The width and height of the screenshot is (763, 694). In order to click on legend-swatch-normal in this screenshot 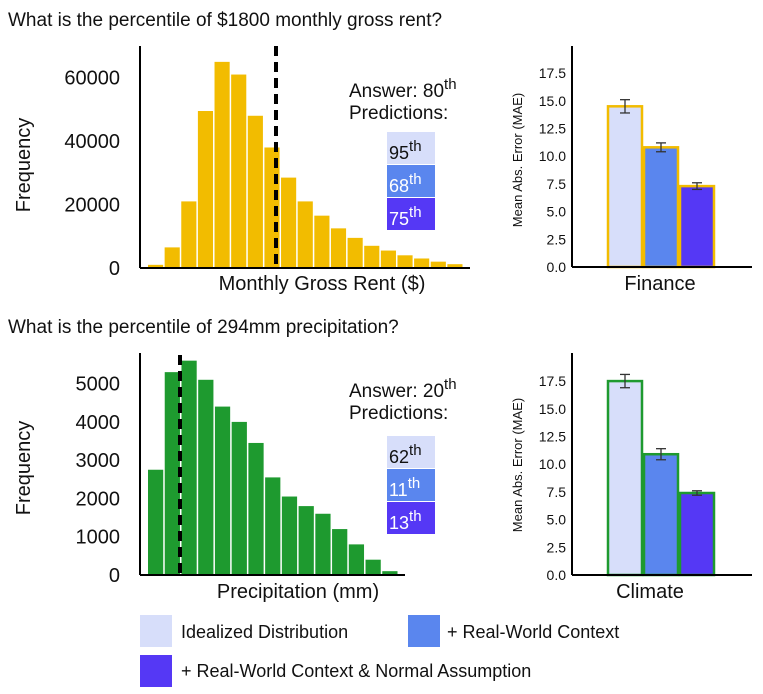, I will do `click(156, 671)`.